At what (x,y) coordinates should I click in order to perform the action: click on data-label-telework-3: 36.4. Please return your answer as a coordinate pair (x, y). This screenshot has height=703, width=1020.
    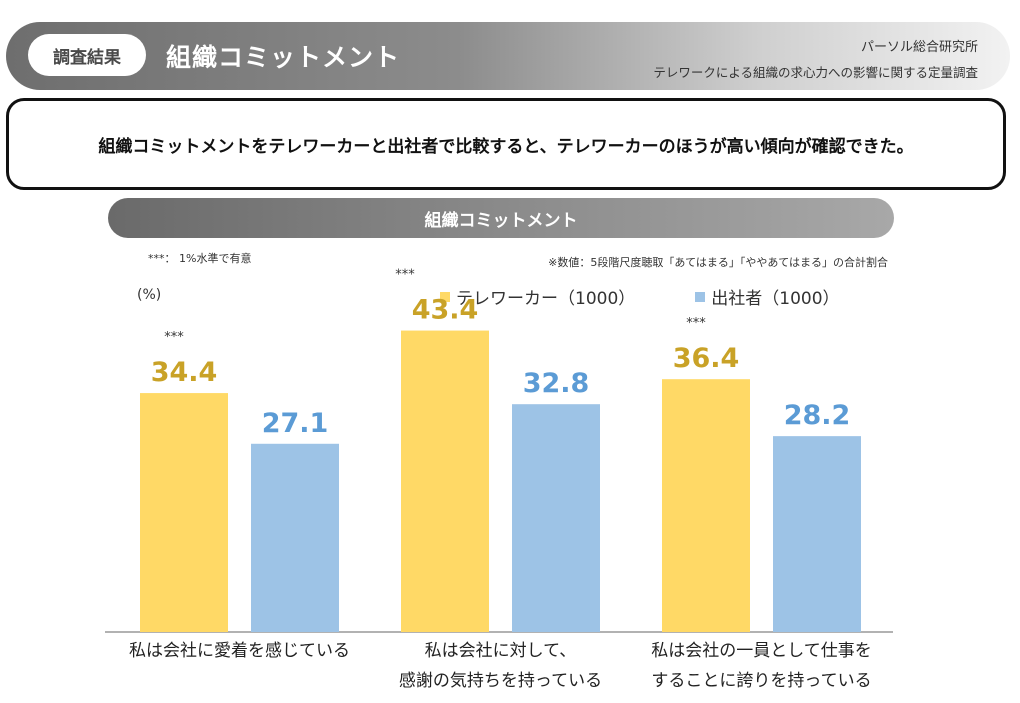
    Looking at the image, I should click on (706, 358).